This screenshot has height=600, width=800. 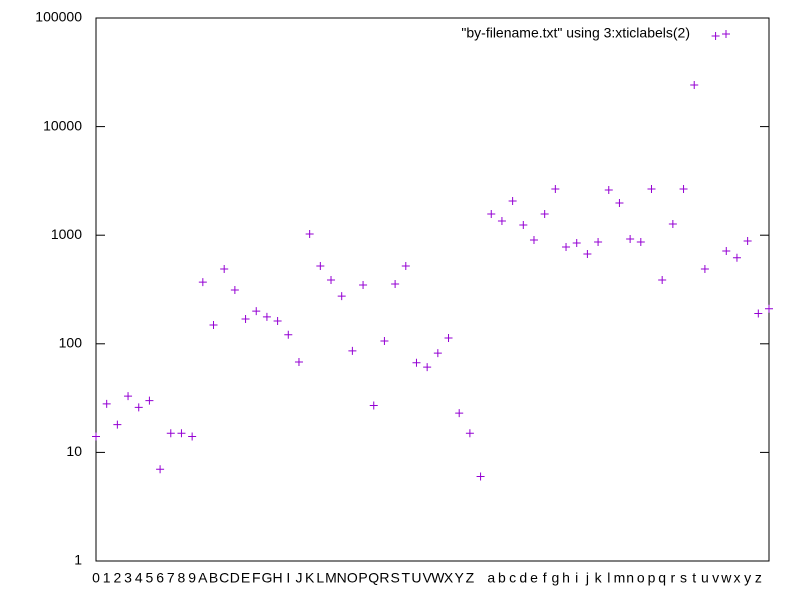 What do you see at coordinates (256, 578) in the screenshot?
I see `x-tick-label: F` at bounding box center [256, 578].